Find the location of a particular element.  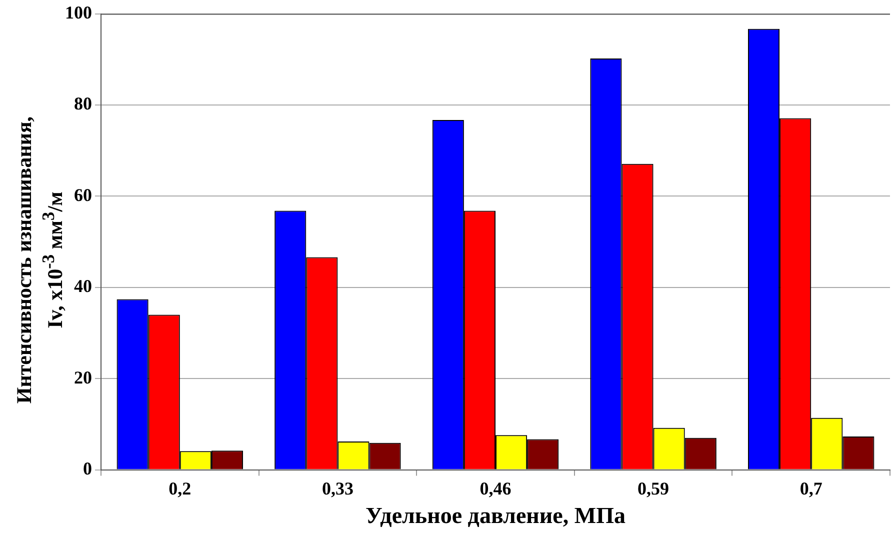

y-tick-label: 20 is located at coordinates (83, 377).